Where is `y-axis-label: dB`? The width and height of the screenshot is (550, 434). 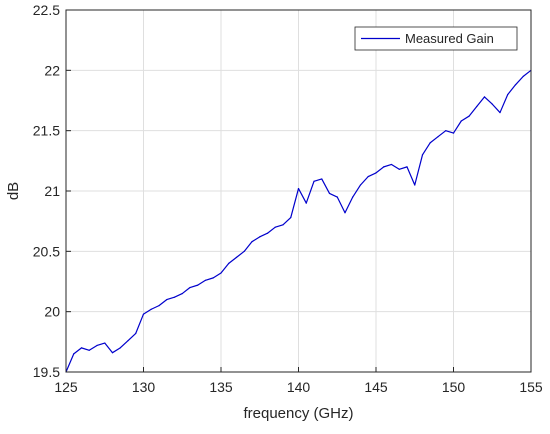
y-axis-label: dB is located at coordinates (13, 191).